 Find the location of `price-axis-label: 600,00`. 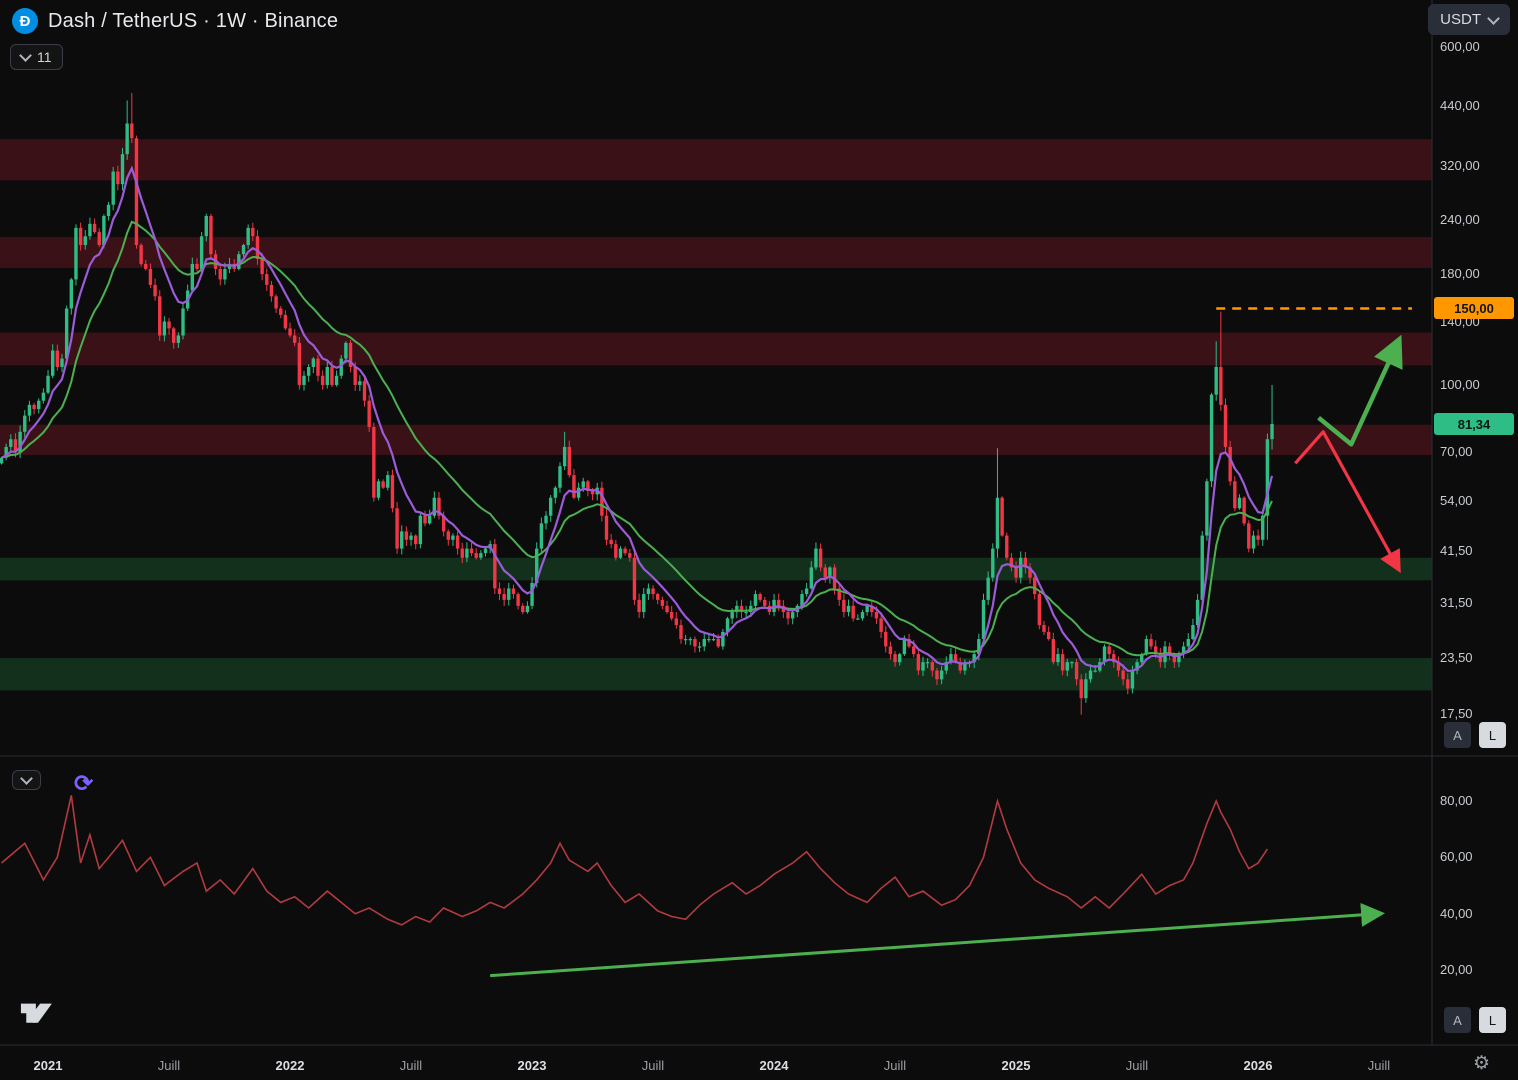

price-axis-label: 600,00 is located at coordinates (1460, 46).